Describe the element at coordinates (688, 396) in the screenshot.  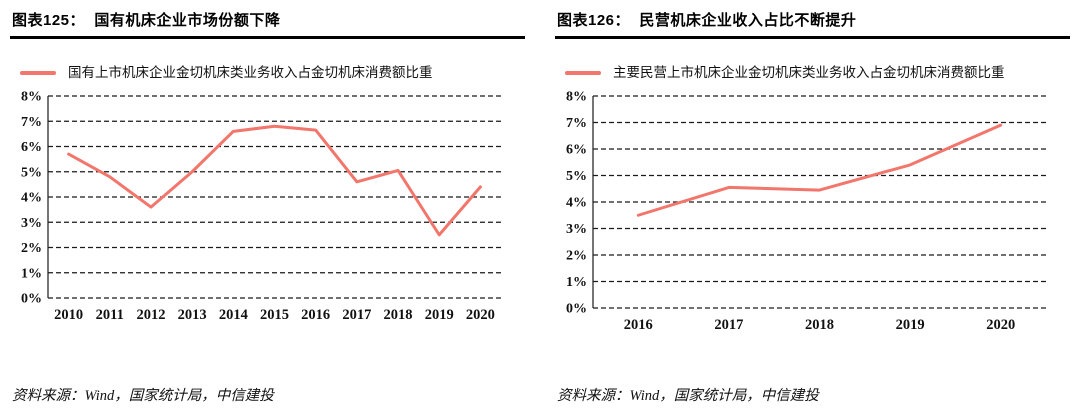
I see `source-note-right: 资料来源：Wind，国家统计局，中信建投` at that location.